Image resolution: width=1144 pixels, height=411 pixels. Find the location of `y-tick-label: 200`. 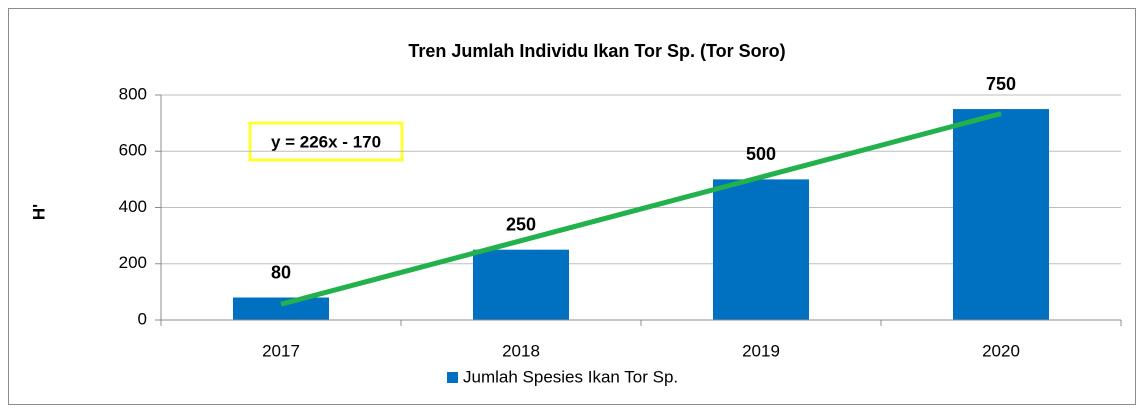

y-tick-label: 200 is located at coordinates (133, 262).